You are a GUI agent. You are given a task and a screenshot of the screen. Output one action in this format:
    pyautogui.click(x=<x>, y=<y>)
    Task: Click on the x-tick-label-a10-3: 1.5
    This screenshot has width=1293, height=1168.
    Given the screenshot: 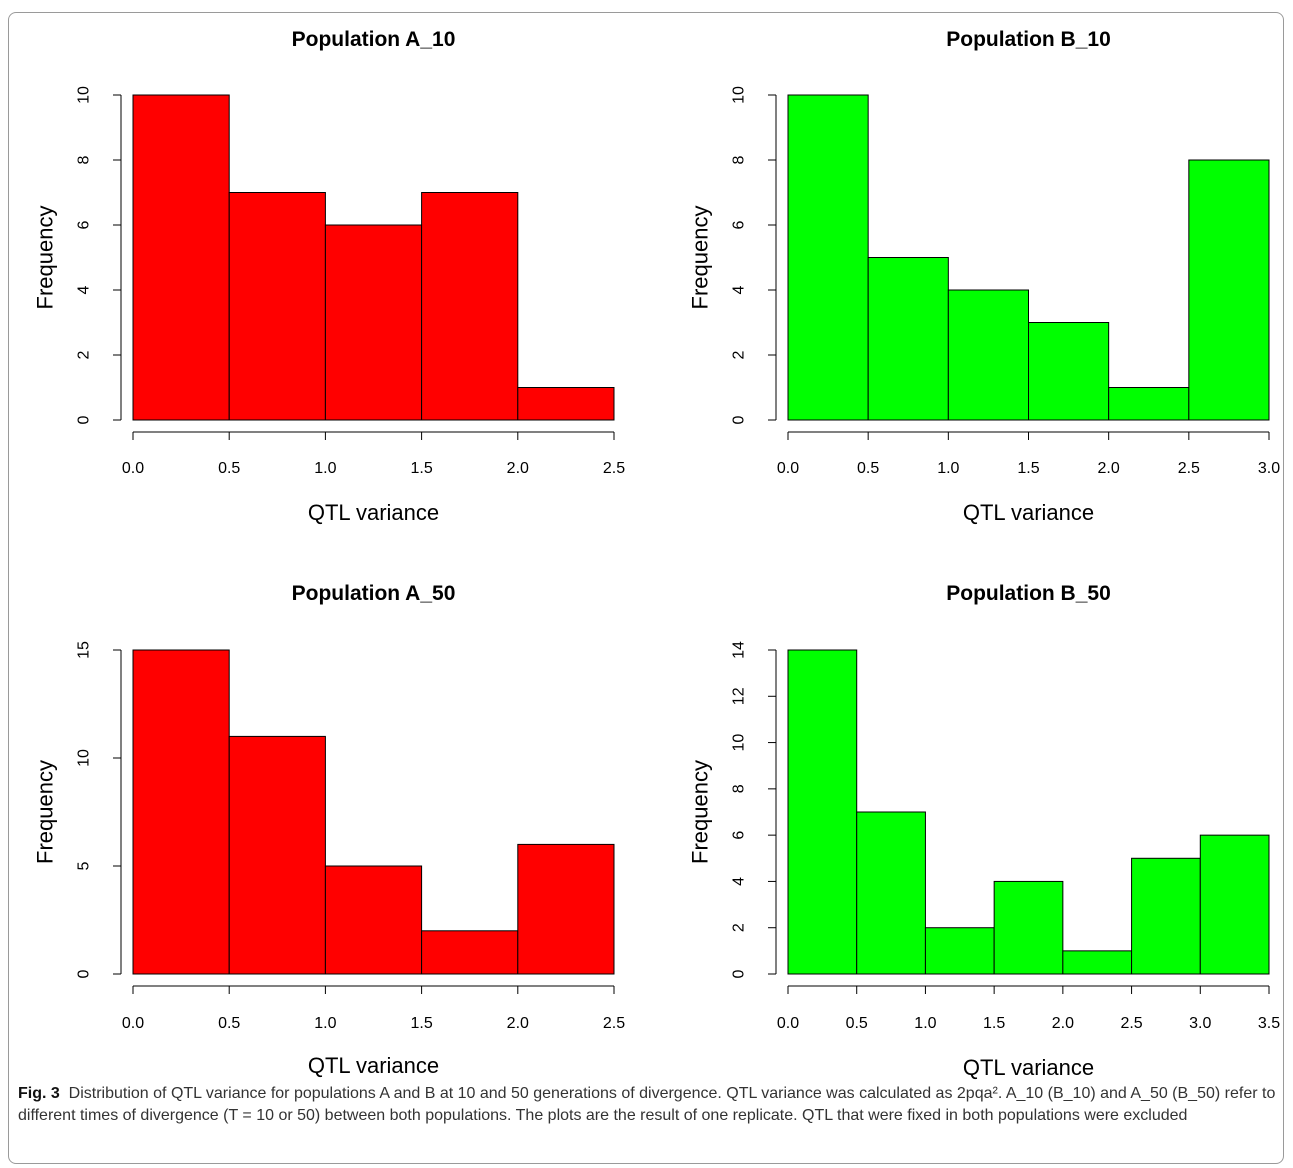 What is the action you would take?
    pyautogui.click(x=421, y=468)
    